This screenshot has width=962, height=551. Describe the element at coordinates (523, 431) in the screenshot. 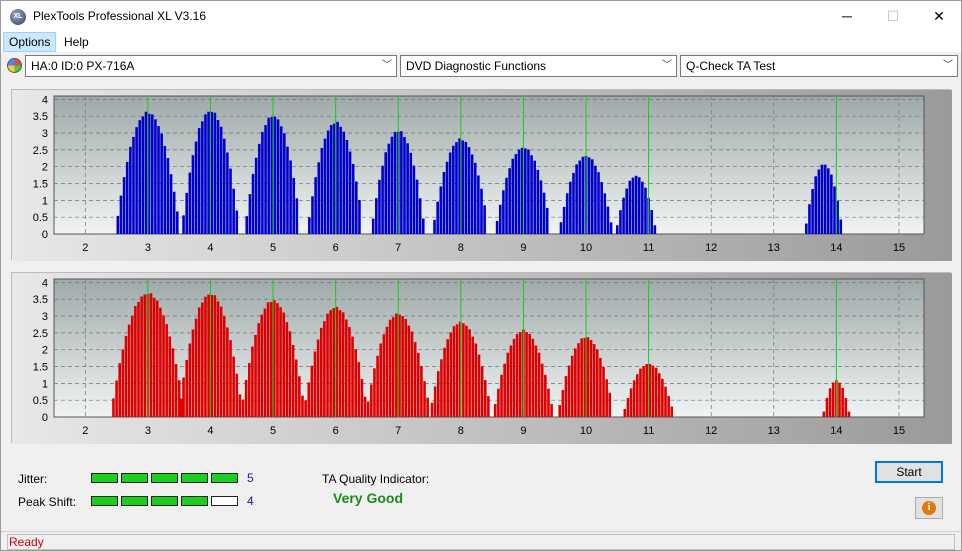

I see `x-tick-label: 9` at that location.